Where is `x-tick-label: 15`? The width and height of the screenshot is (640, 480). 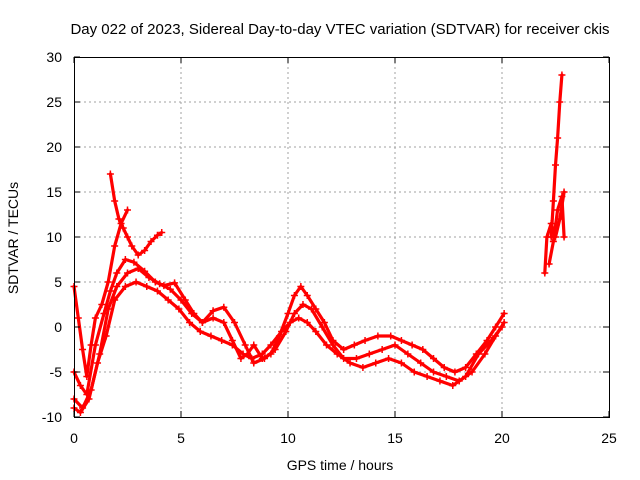
x-tick-label: 15 is located at coordinates (395, 438).